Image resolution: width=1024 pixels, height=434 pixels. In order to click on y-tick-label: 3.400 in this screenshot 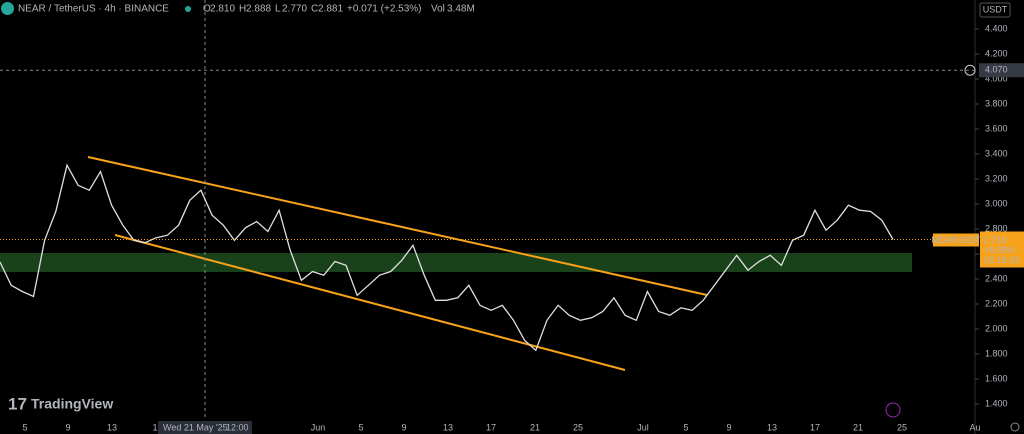, I will do `click(996, 153)`.